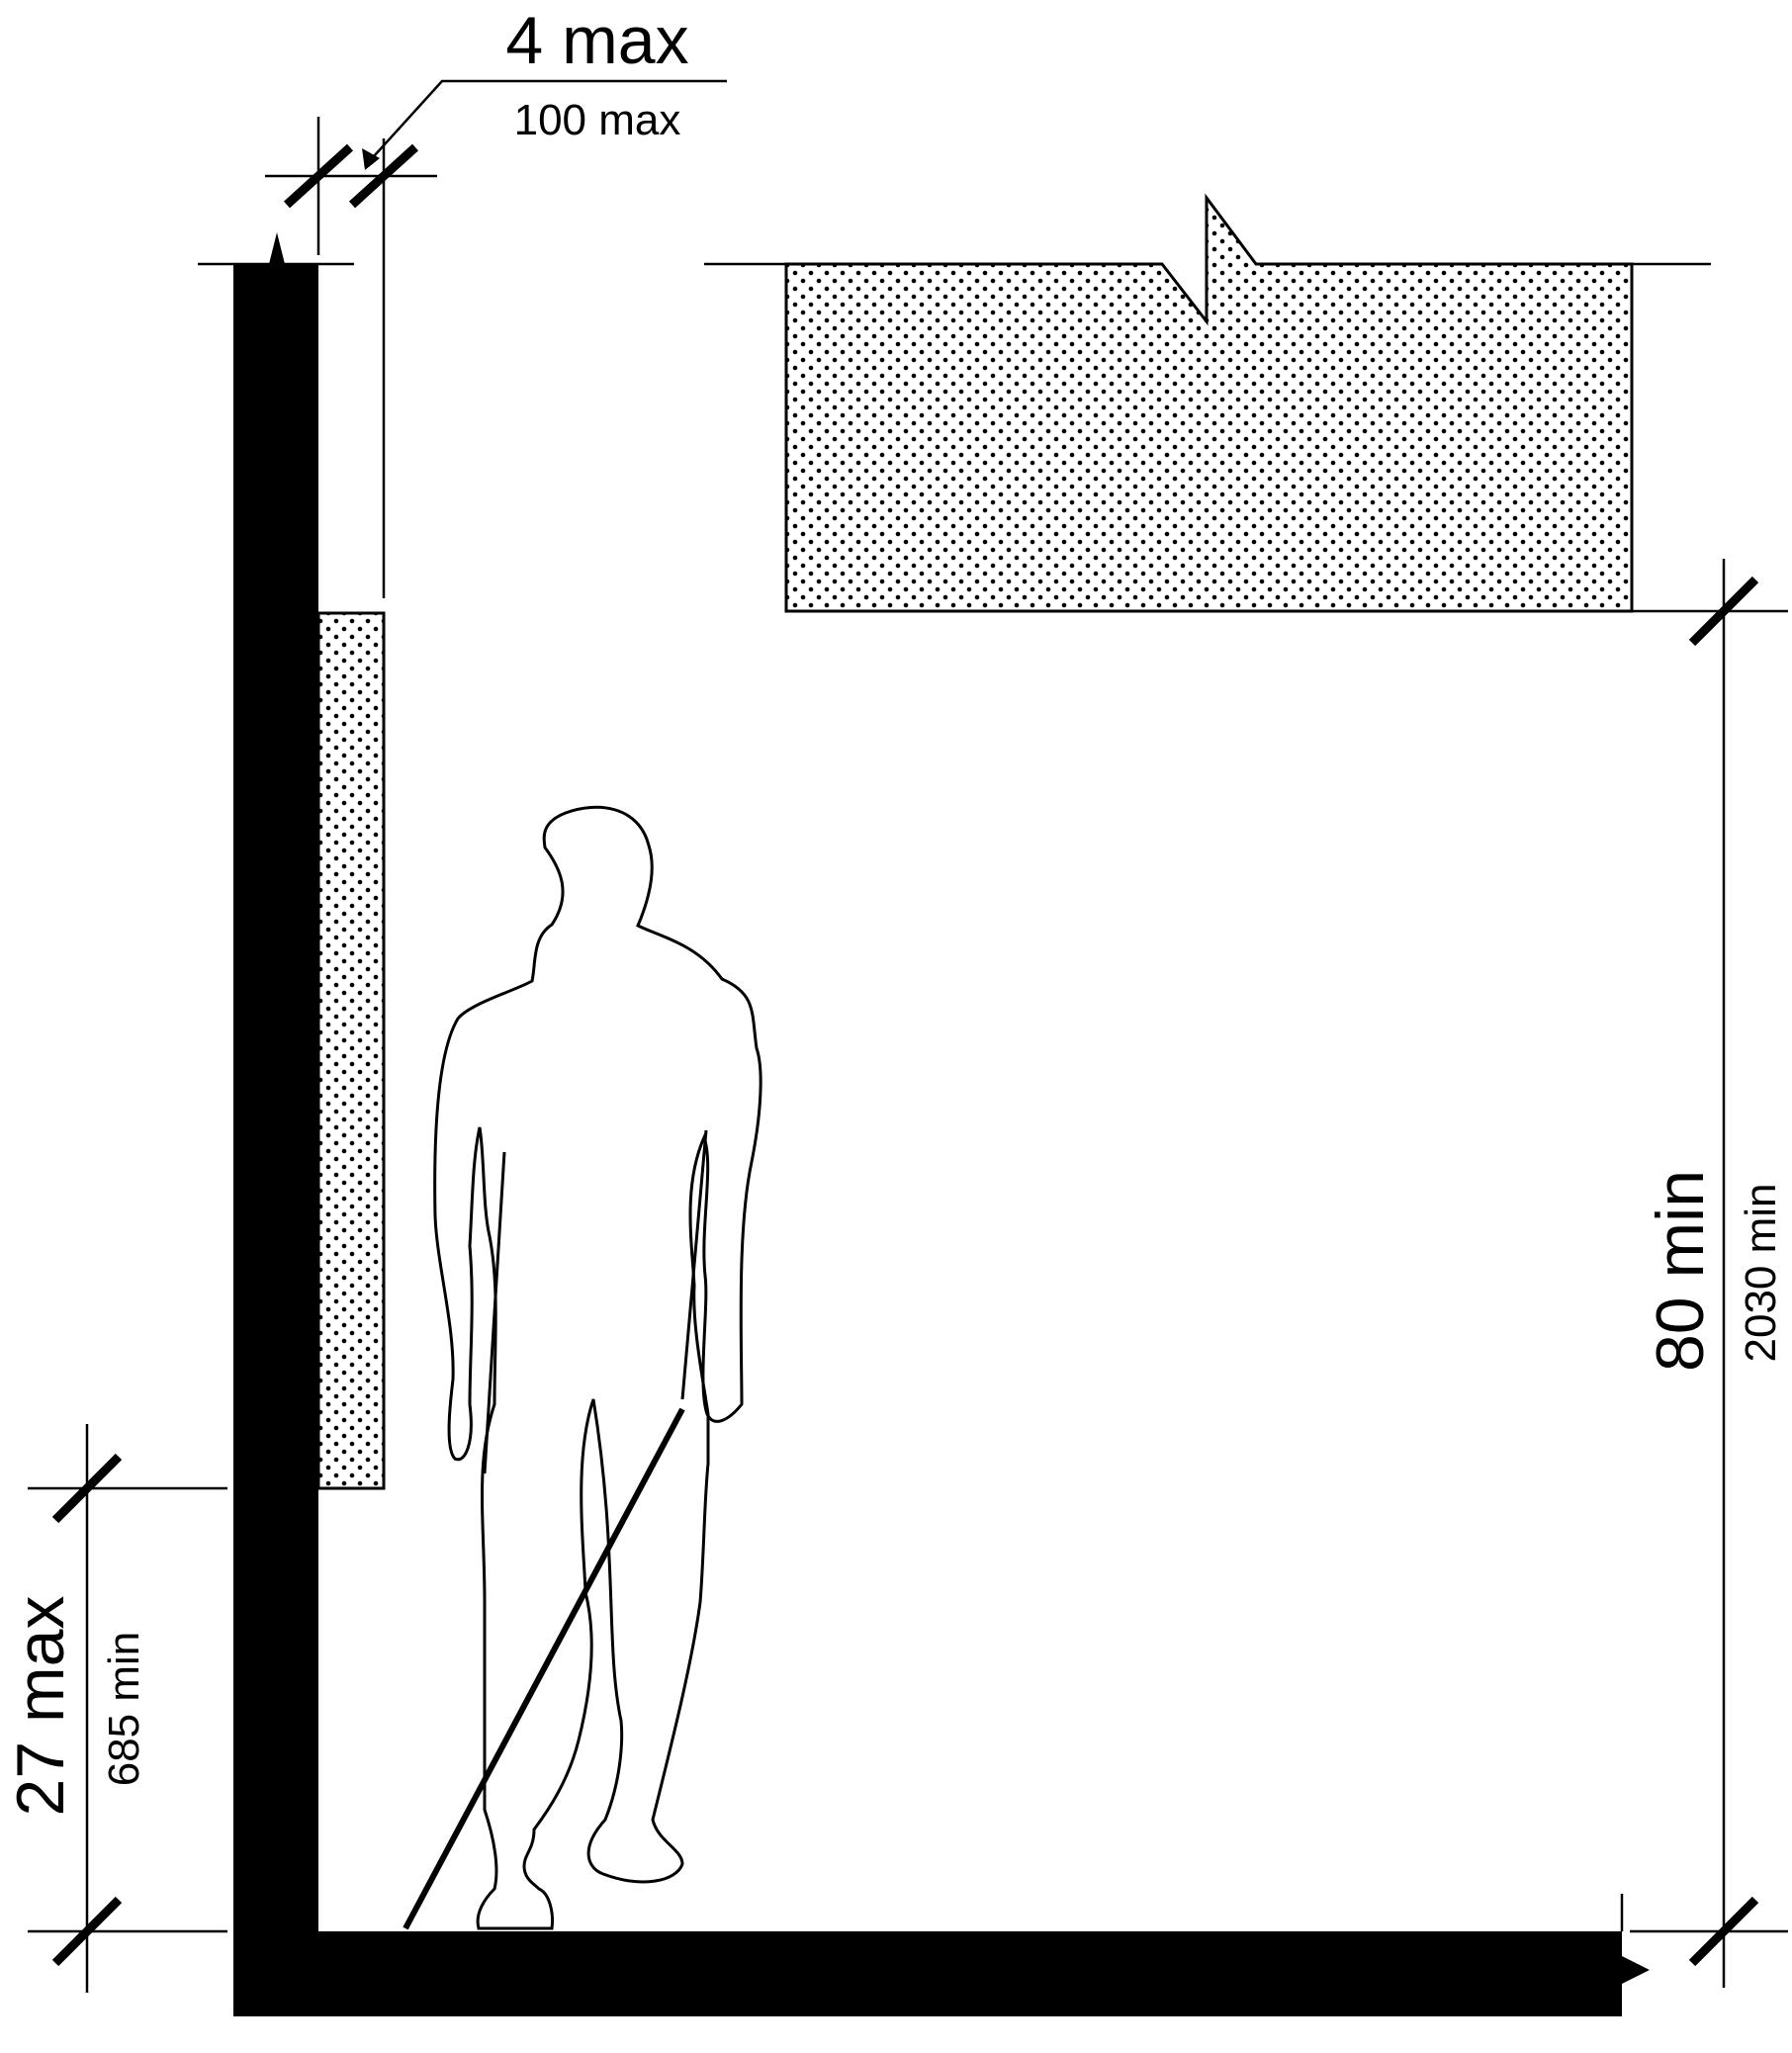  Describe the element at coordinates (1209, 403) in the screenshot. I see `overhead-object` at that location.